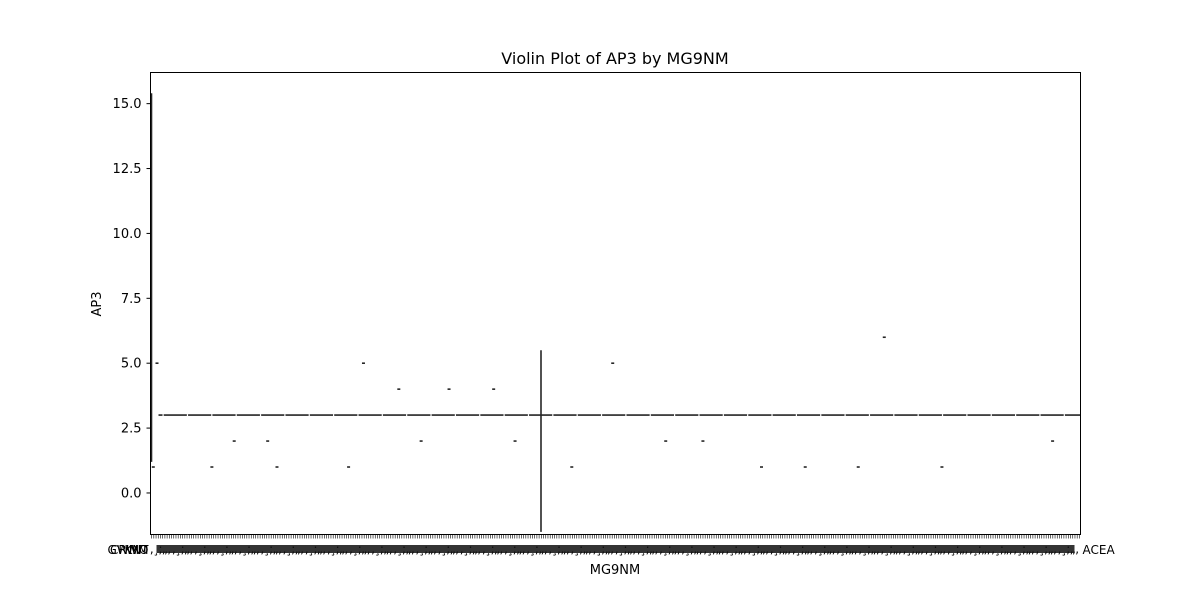 The height and width of the screenshot is (600, 1200). I want to click on x-tick-label-first: GWMO, so click(128, 550).